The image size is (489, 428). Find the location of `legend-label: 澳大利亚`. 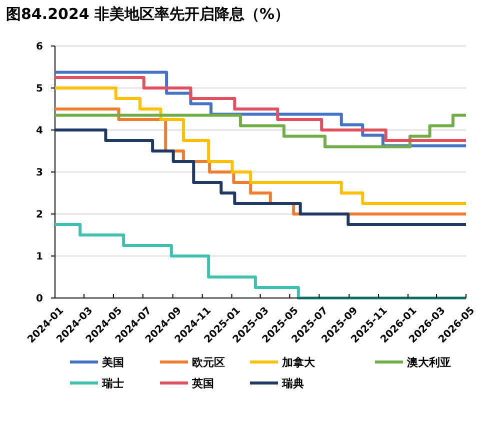

legend-label: 澳大利亚 is located at coordinates (428, 362).